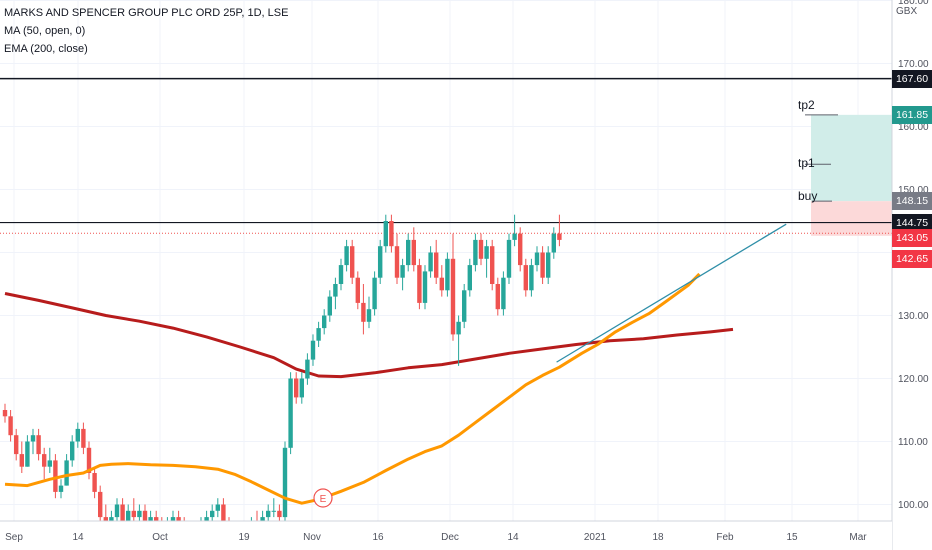  I want to click on earnings-marker-circle, so click(323, 498).